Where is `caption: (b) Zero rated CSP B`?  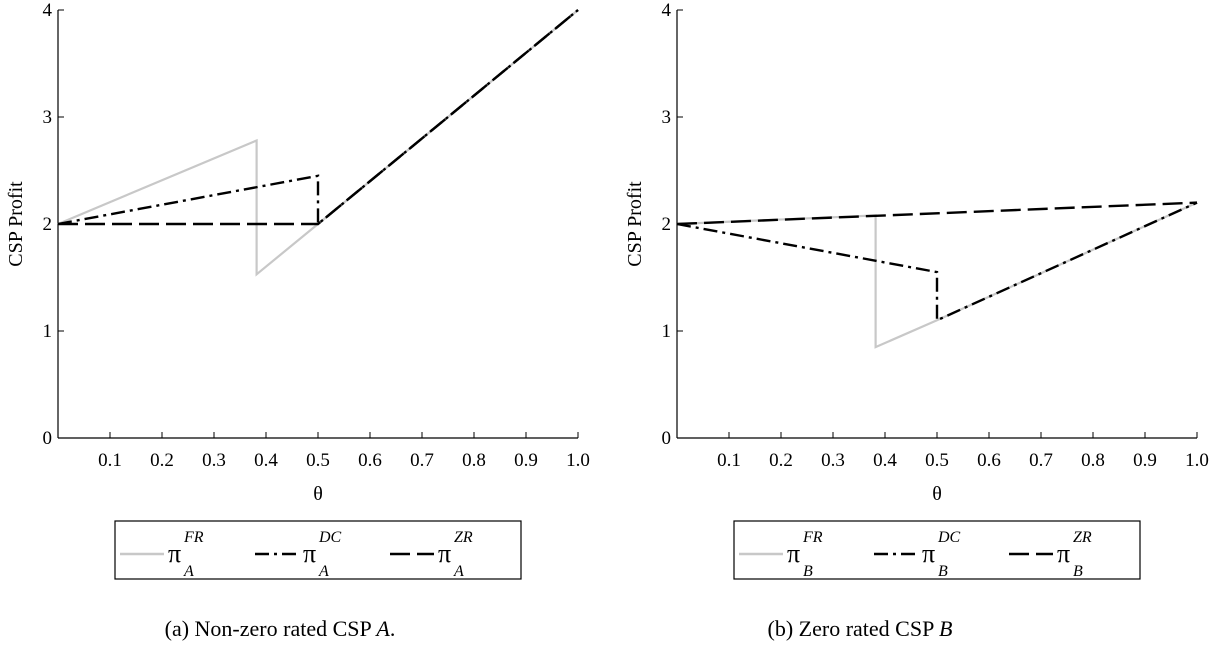 caption: (b) Zero rated CSP B is located at coordinates (860, 628).